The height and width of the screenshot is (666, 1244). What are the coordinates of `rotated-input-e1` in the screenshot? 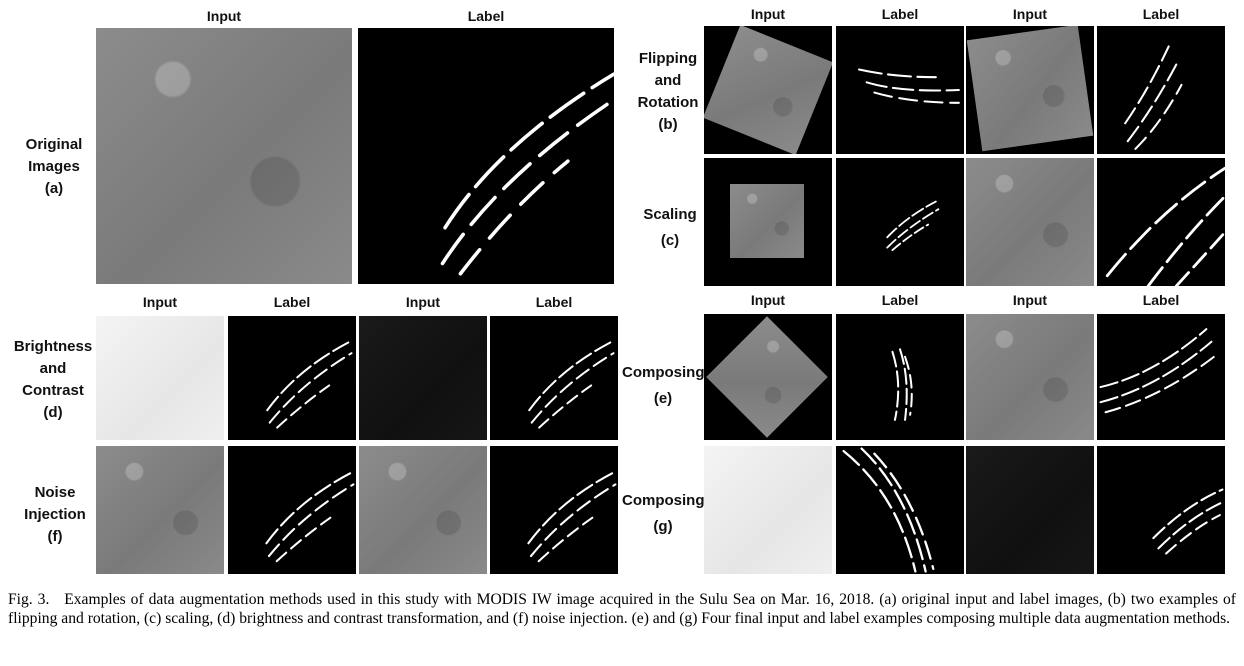 It's located at (767, 377).